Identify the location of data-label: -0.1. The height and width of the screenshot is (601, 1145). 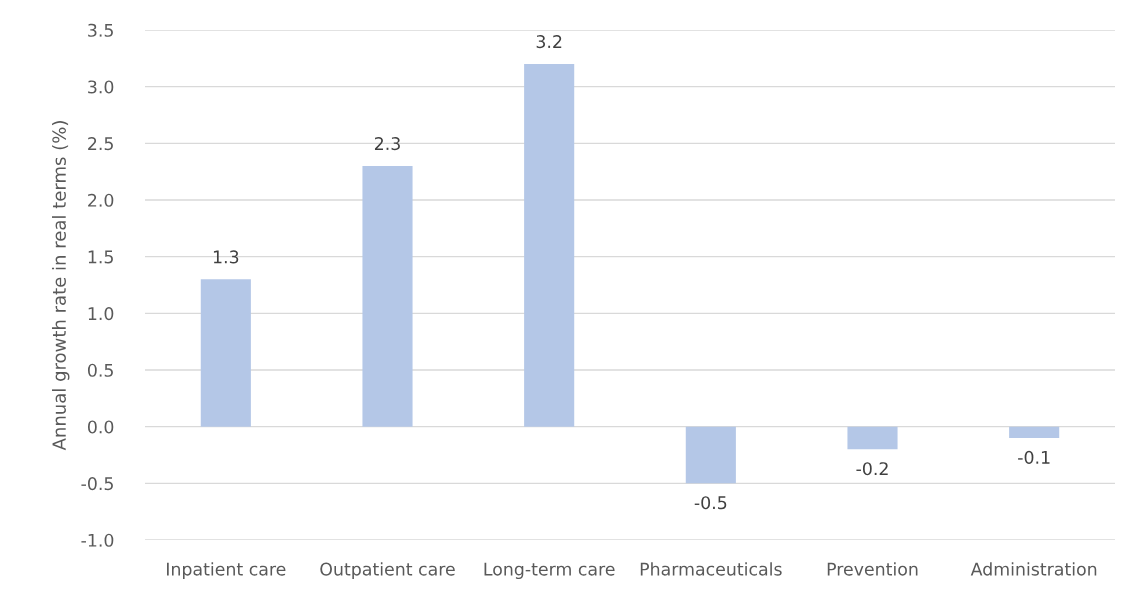
(1034, 457).